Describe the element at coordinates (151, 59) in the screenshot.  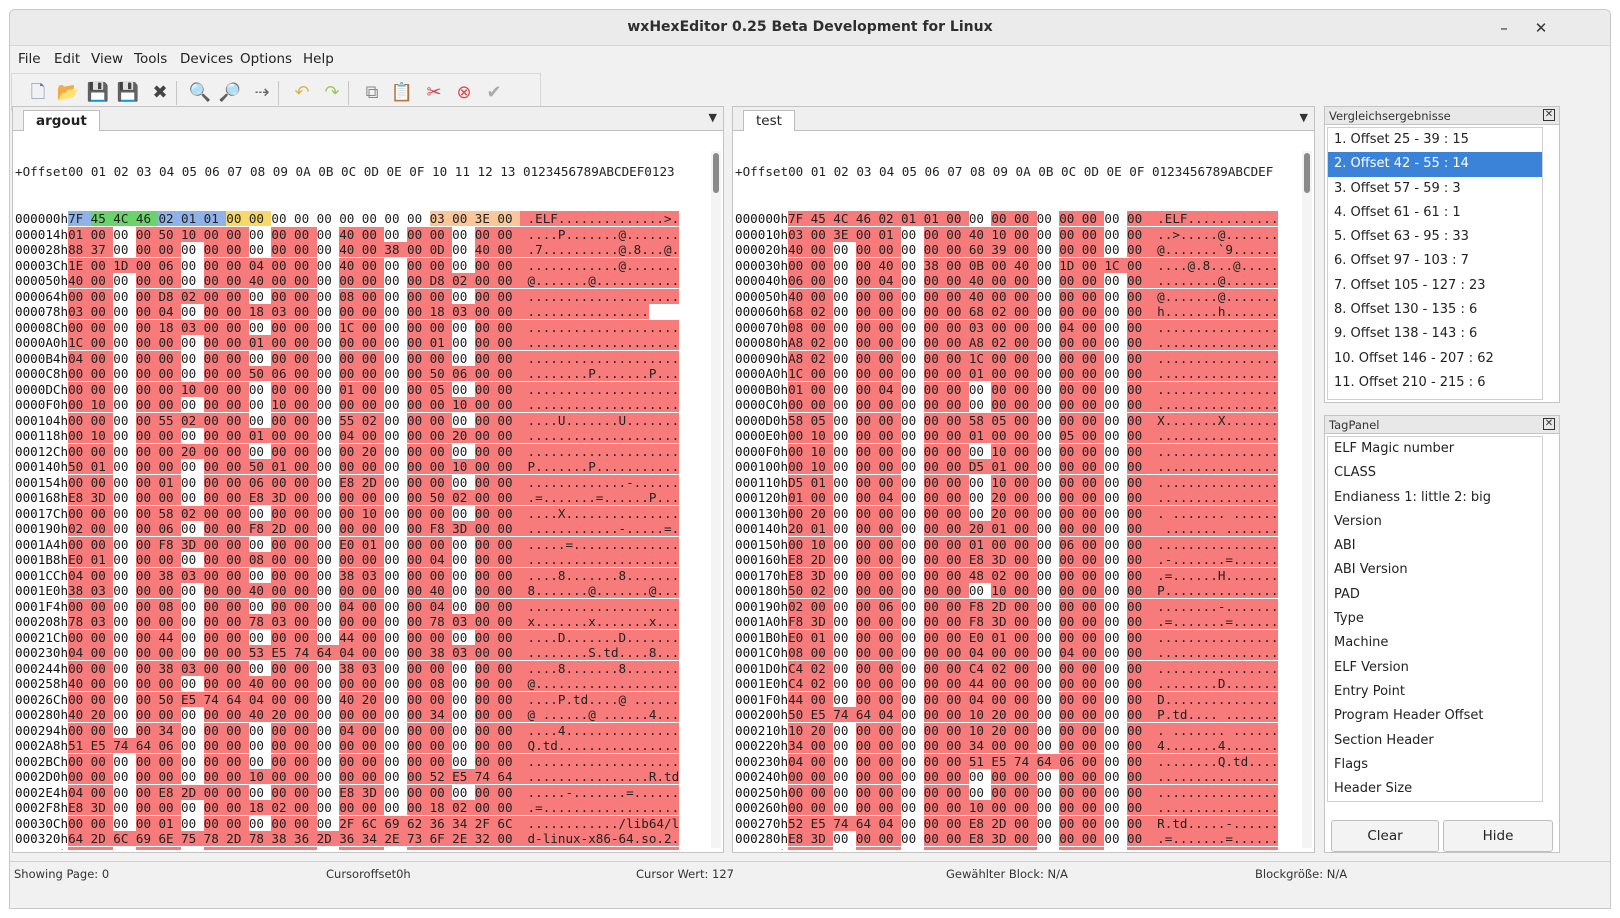
I see `menu-tools: Tools` at that location.